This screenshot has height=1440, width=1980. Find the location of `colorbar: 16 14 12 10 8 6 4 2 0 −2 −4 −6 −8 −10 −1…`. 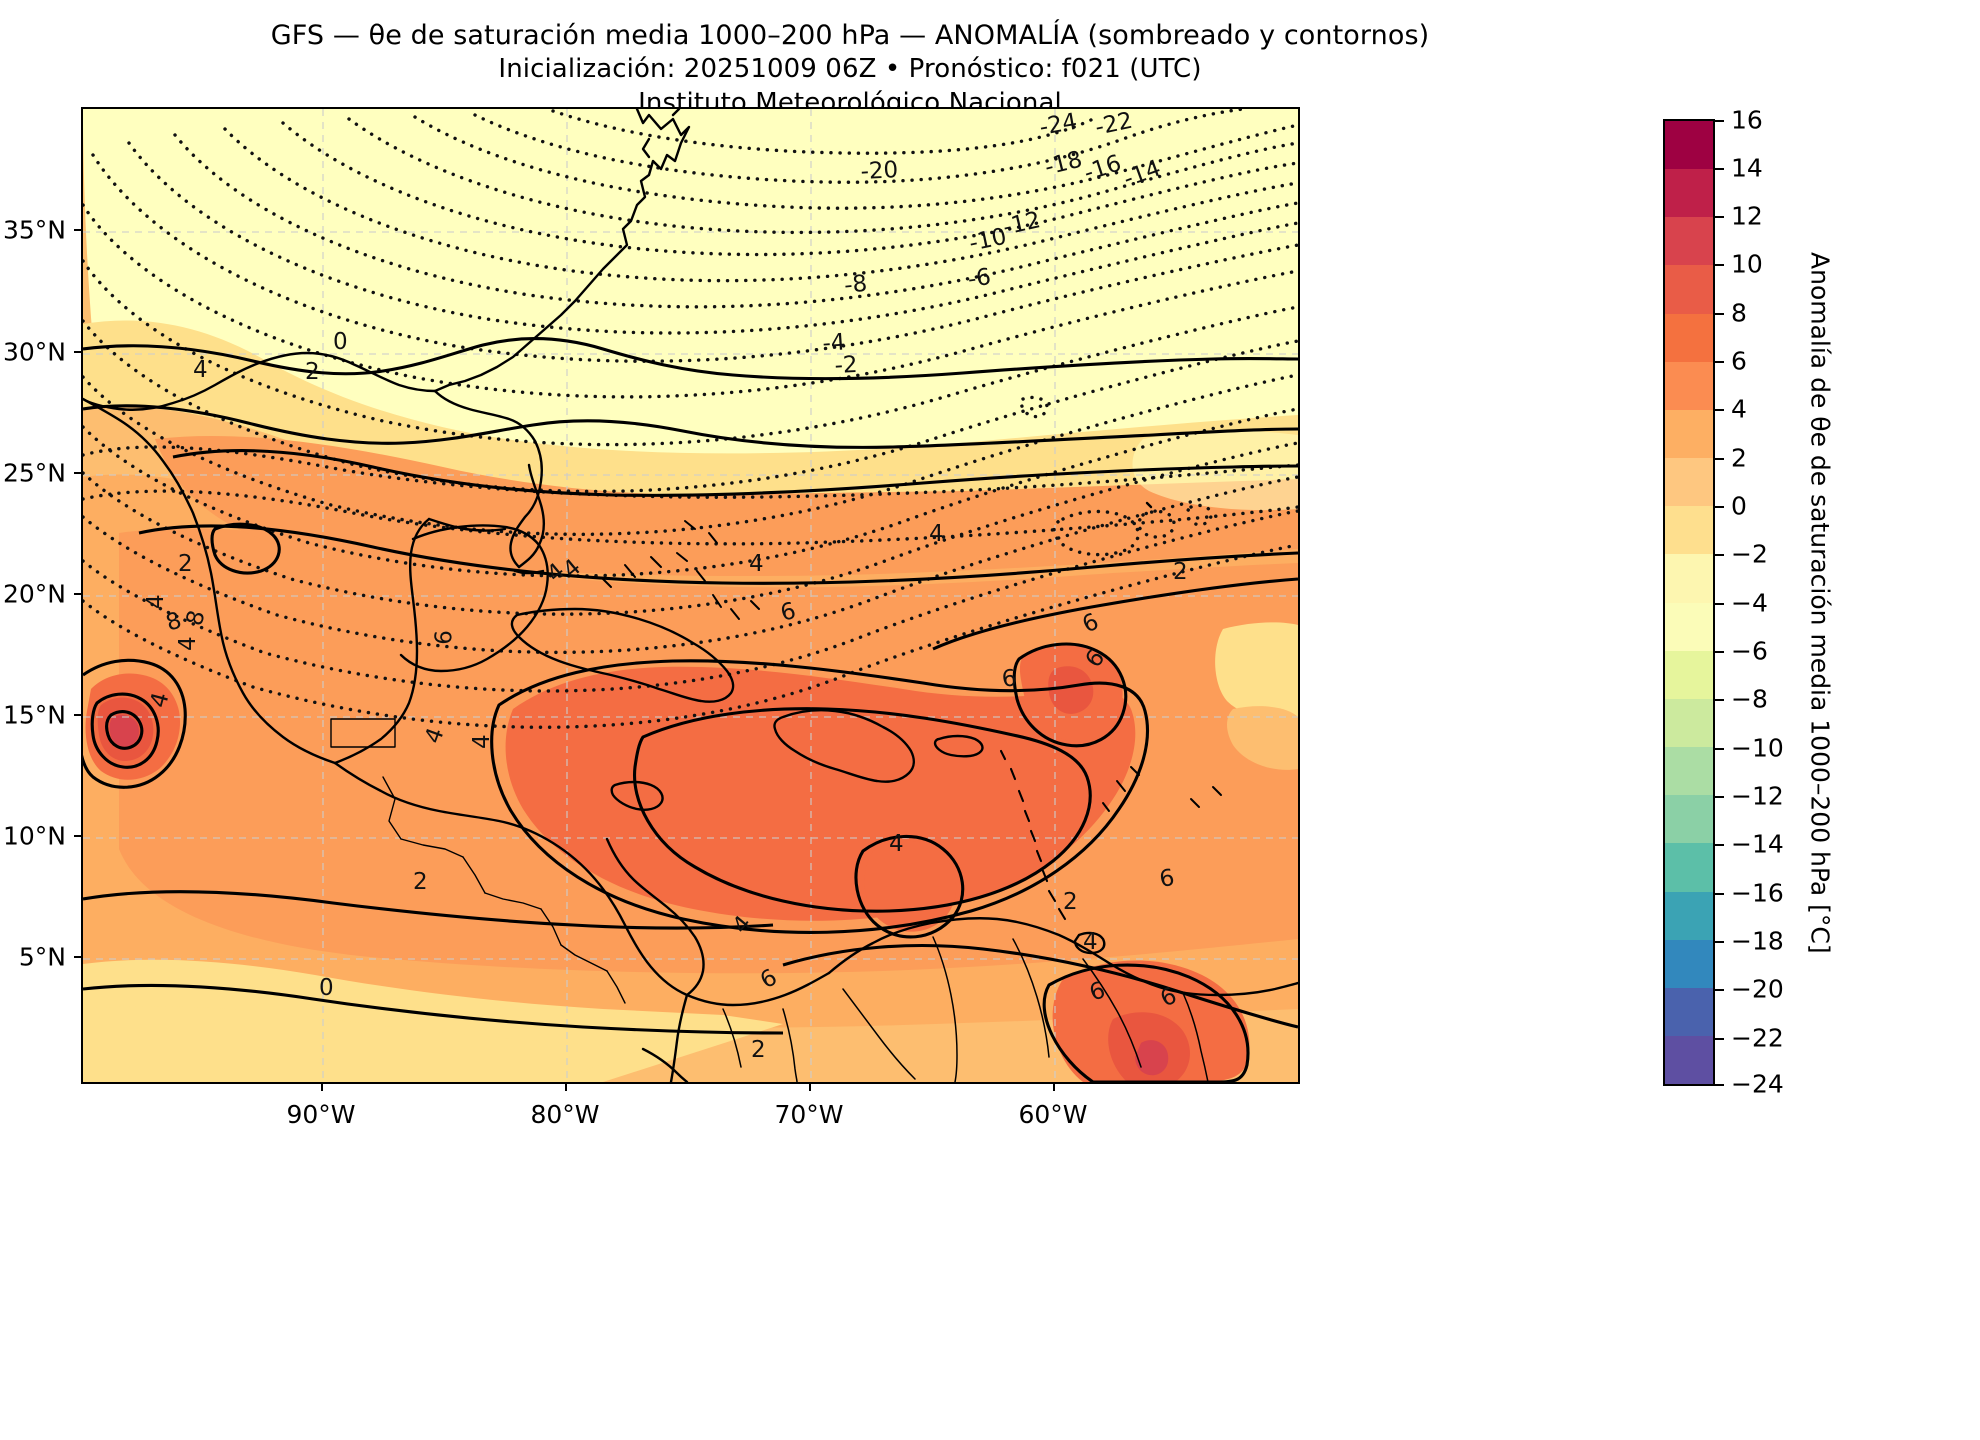

colorbar: 16 14 12 10 8 6 4 2 0 −2 −4 −6 −8 −10 −1… is located at coordinates (1723, 602).